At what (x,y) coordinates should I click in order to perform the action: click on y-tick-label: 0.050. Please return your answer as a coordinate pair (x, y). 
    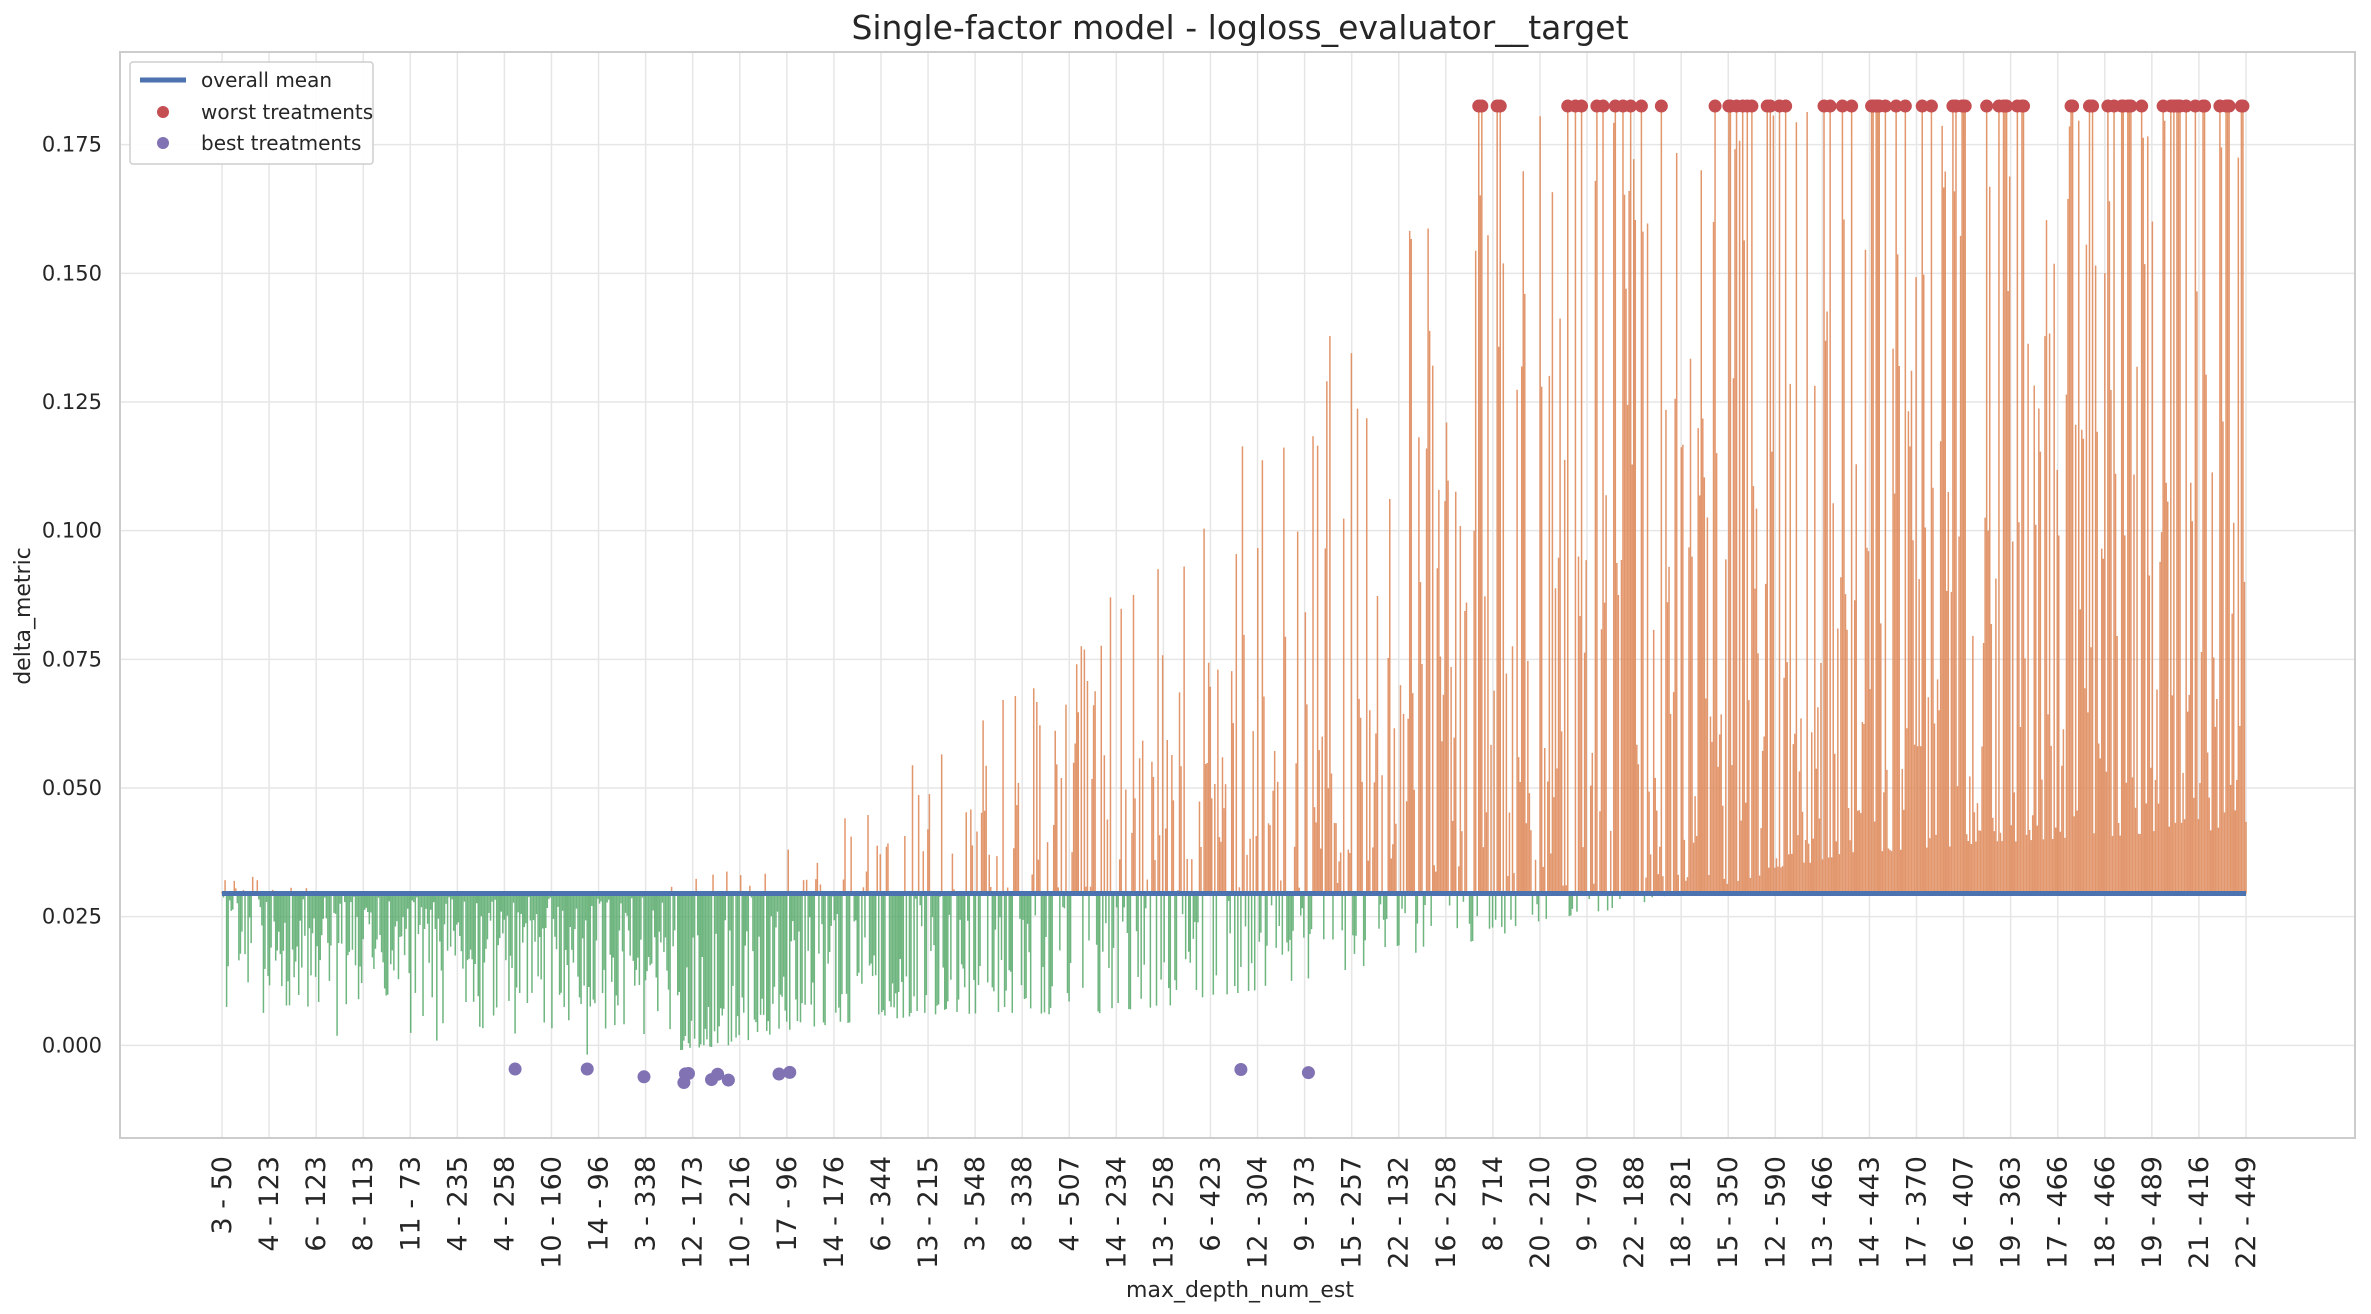
    Looking at the image, I should click on (72, 788).